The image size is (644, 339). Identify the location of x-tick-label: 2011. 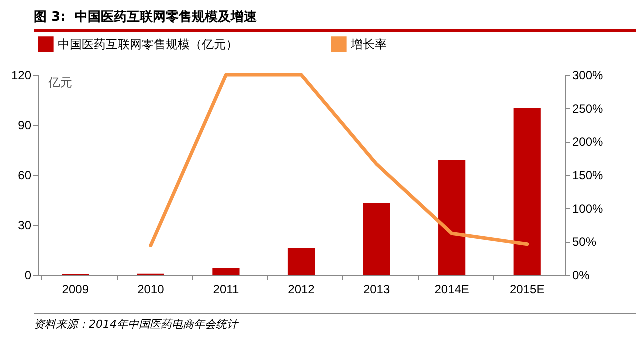
(226, 289).